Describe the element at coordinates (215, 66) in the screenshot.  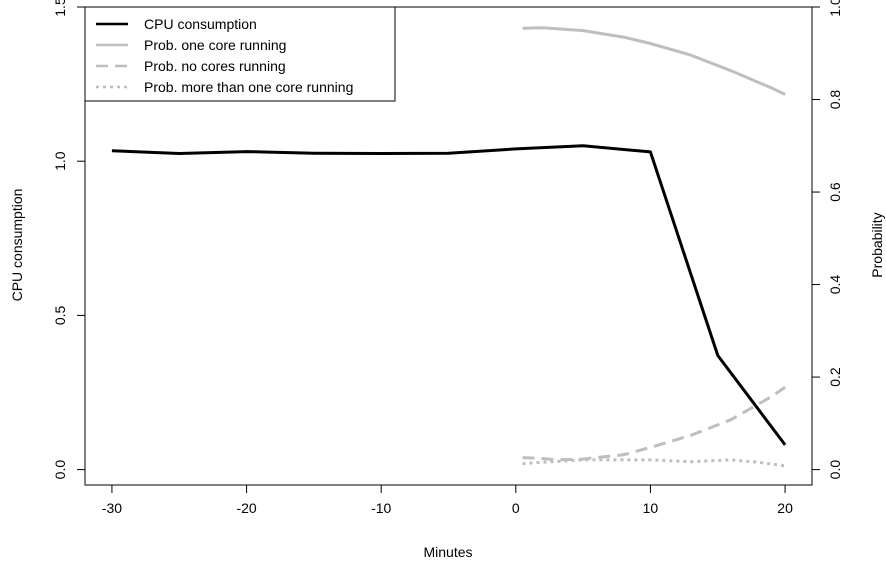
I see `legend-label-3: Prob. no cores running` at that location.